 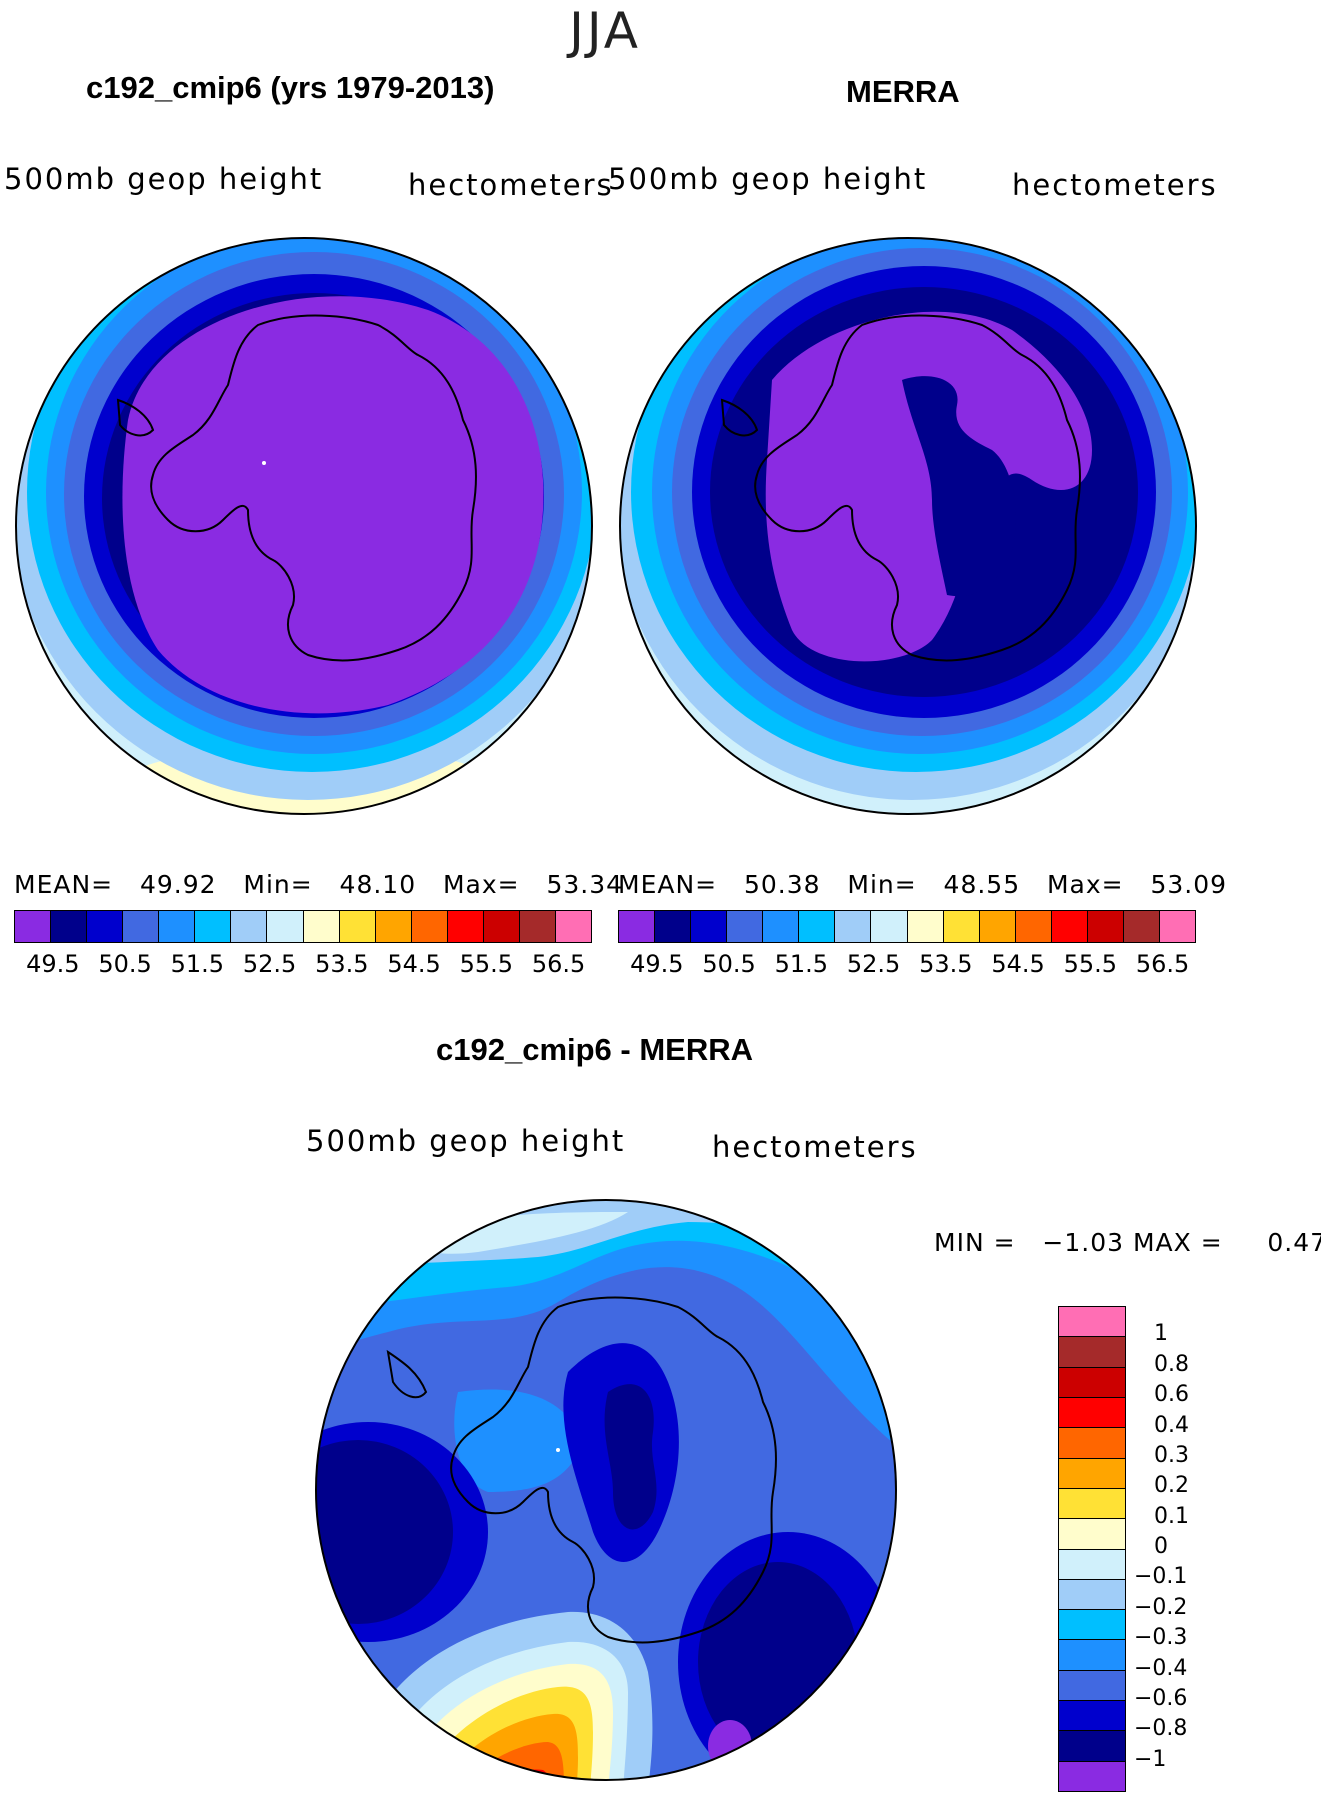 What do you see at coordinates (1090, 964) in the screenshot?
I see `obs-colorbar-tick: 55.5` at bounding box center [1090, 964].